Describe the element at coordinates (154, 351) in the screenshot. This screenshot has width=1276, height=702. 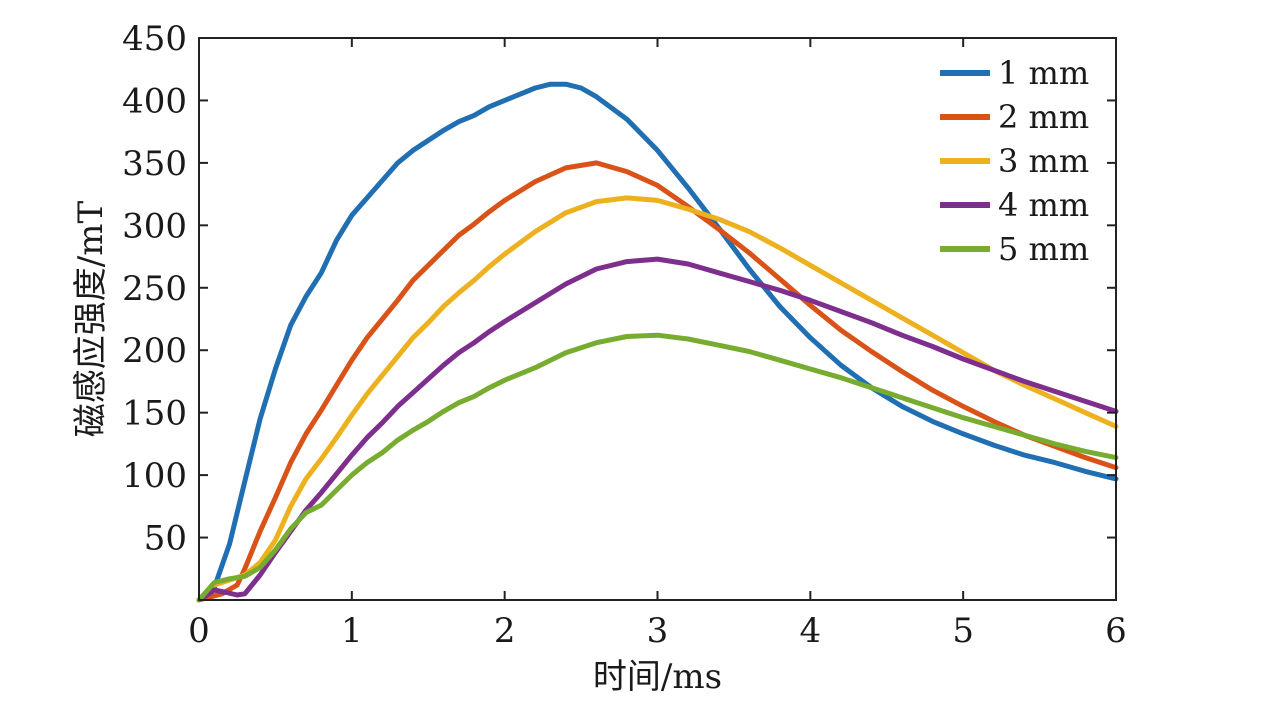
I see `y-tick-label: 200` at that location.